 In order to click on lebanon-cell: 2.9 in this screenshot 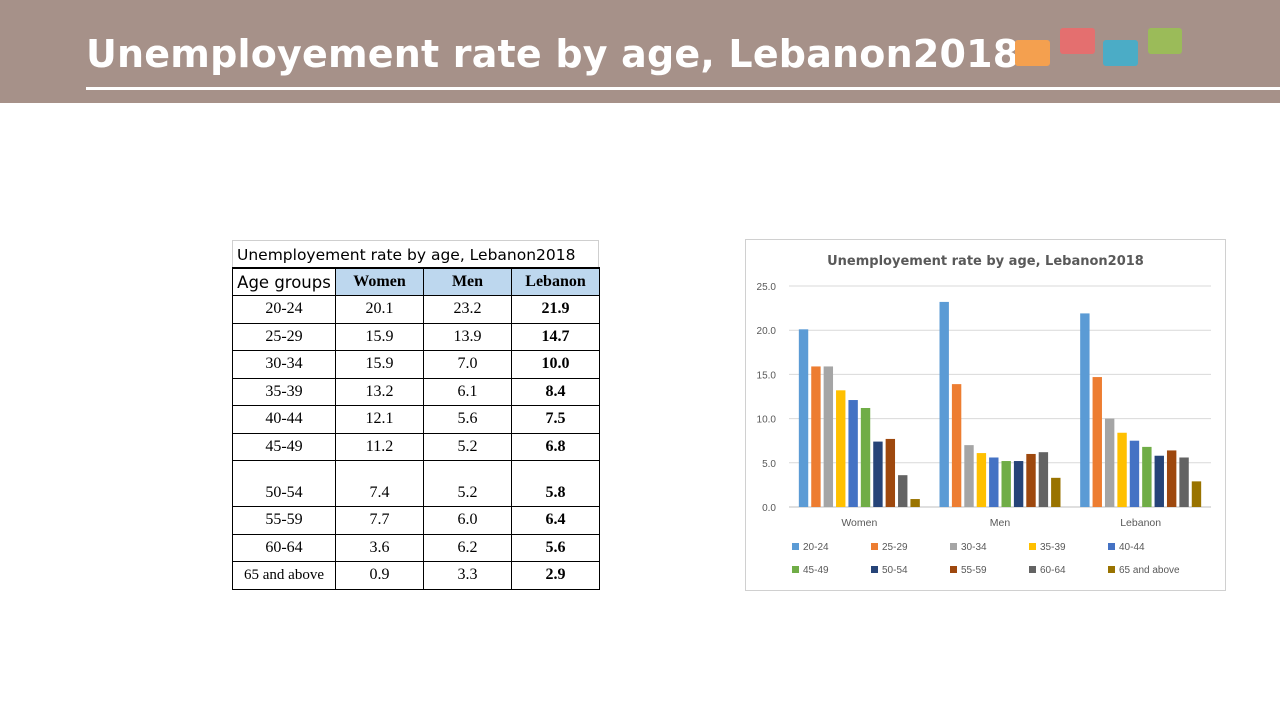, I will do `click(555, 575)`.